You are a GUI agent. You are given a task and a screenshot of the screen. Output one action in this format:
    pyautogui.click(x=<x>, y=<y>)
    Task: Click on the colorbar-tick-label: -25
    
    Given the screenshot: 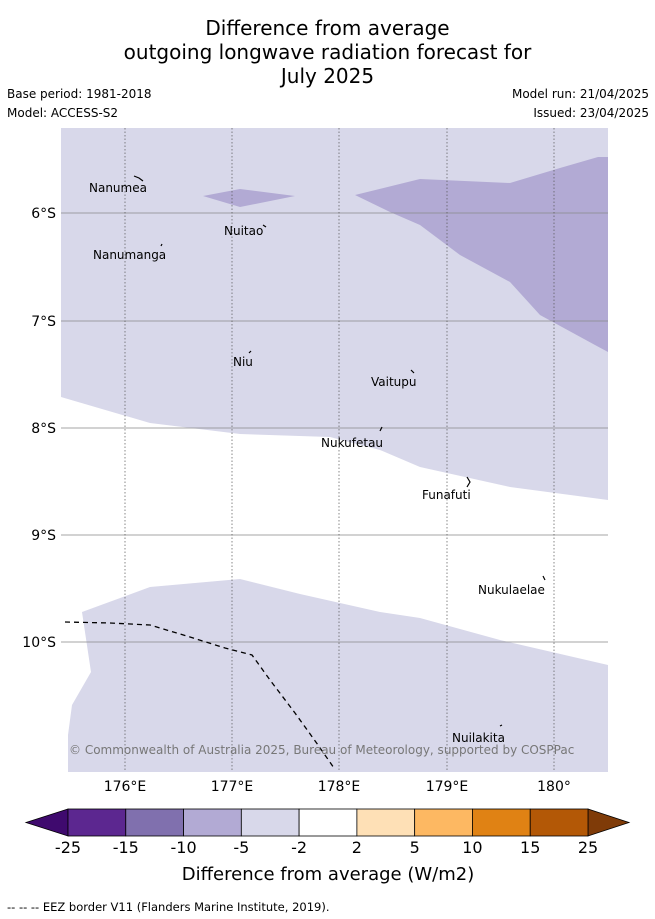 What is the action you would take?
    pyautogui.click(x=68, y=847)
    